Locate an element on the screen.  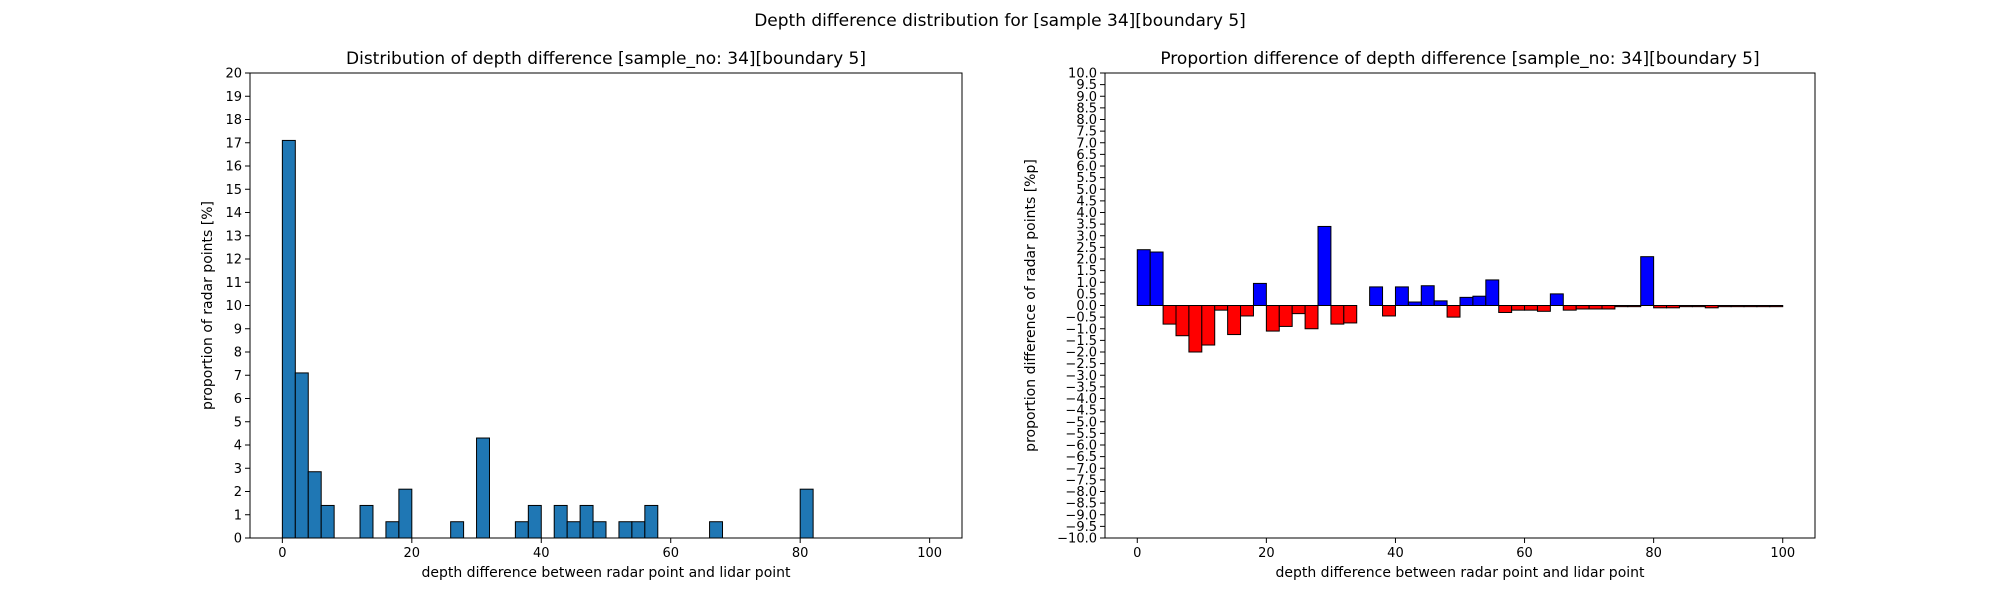
difference-bars is located at coordinates (1460, 289).